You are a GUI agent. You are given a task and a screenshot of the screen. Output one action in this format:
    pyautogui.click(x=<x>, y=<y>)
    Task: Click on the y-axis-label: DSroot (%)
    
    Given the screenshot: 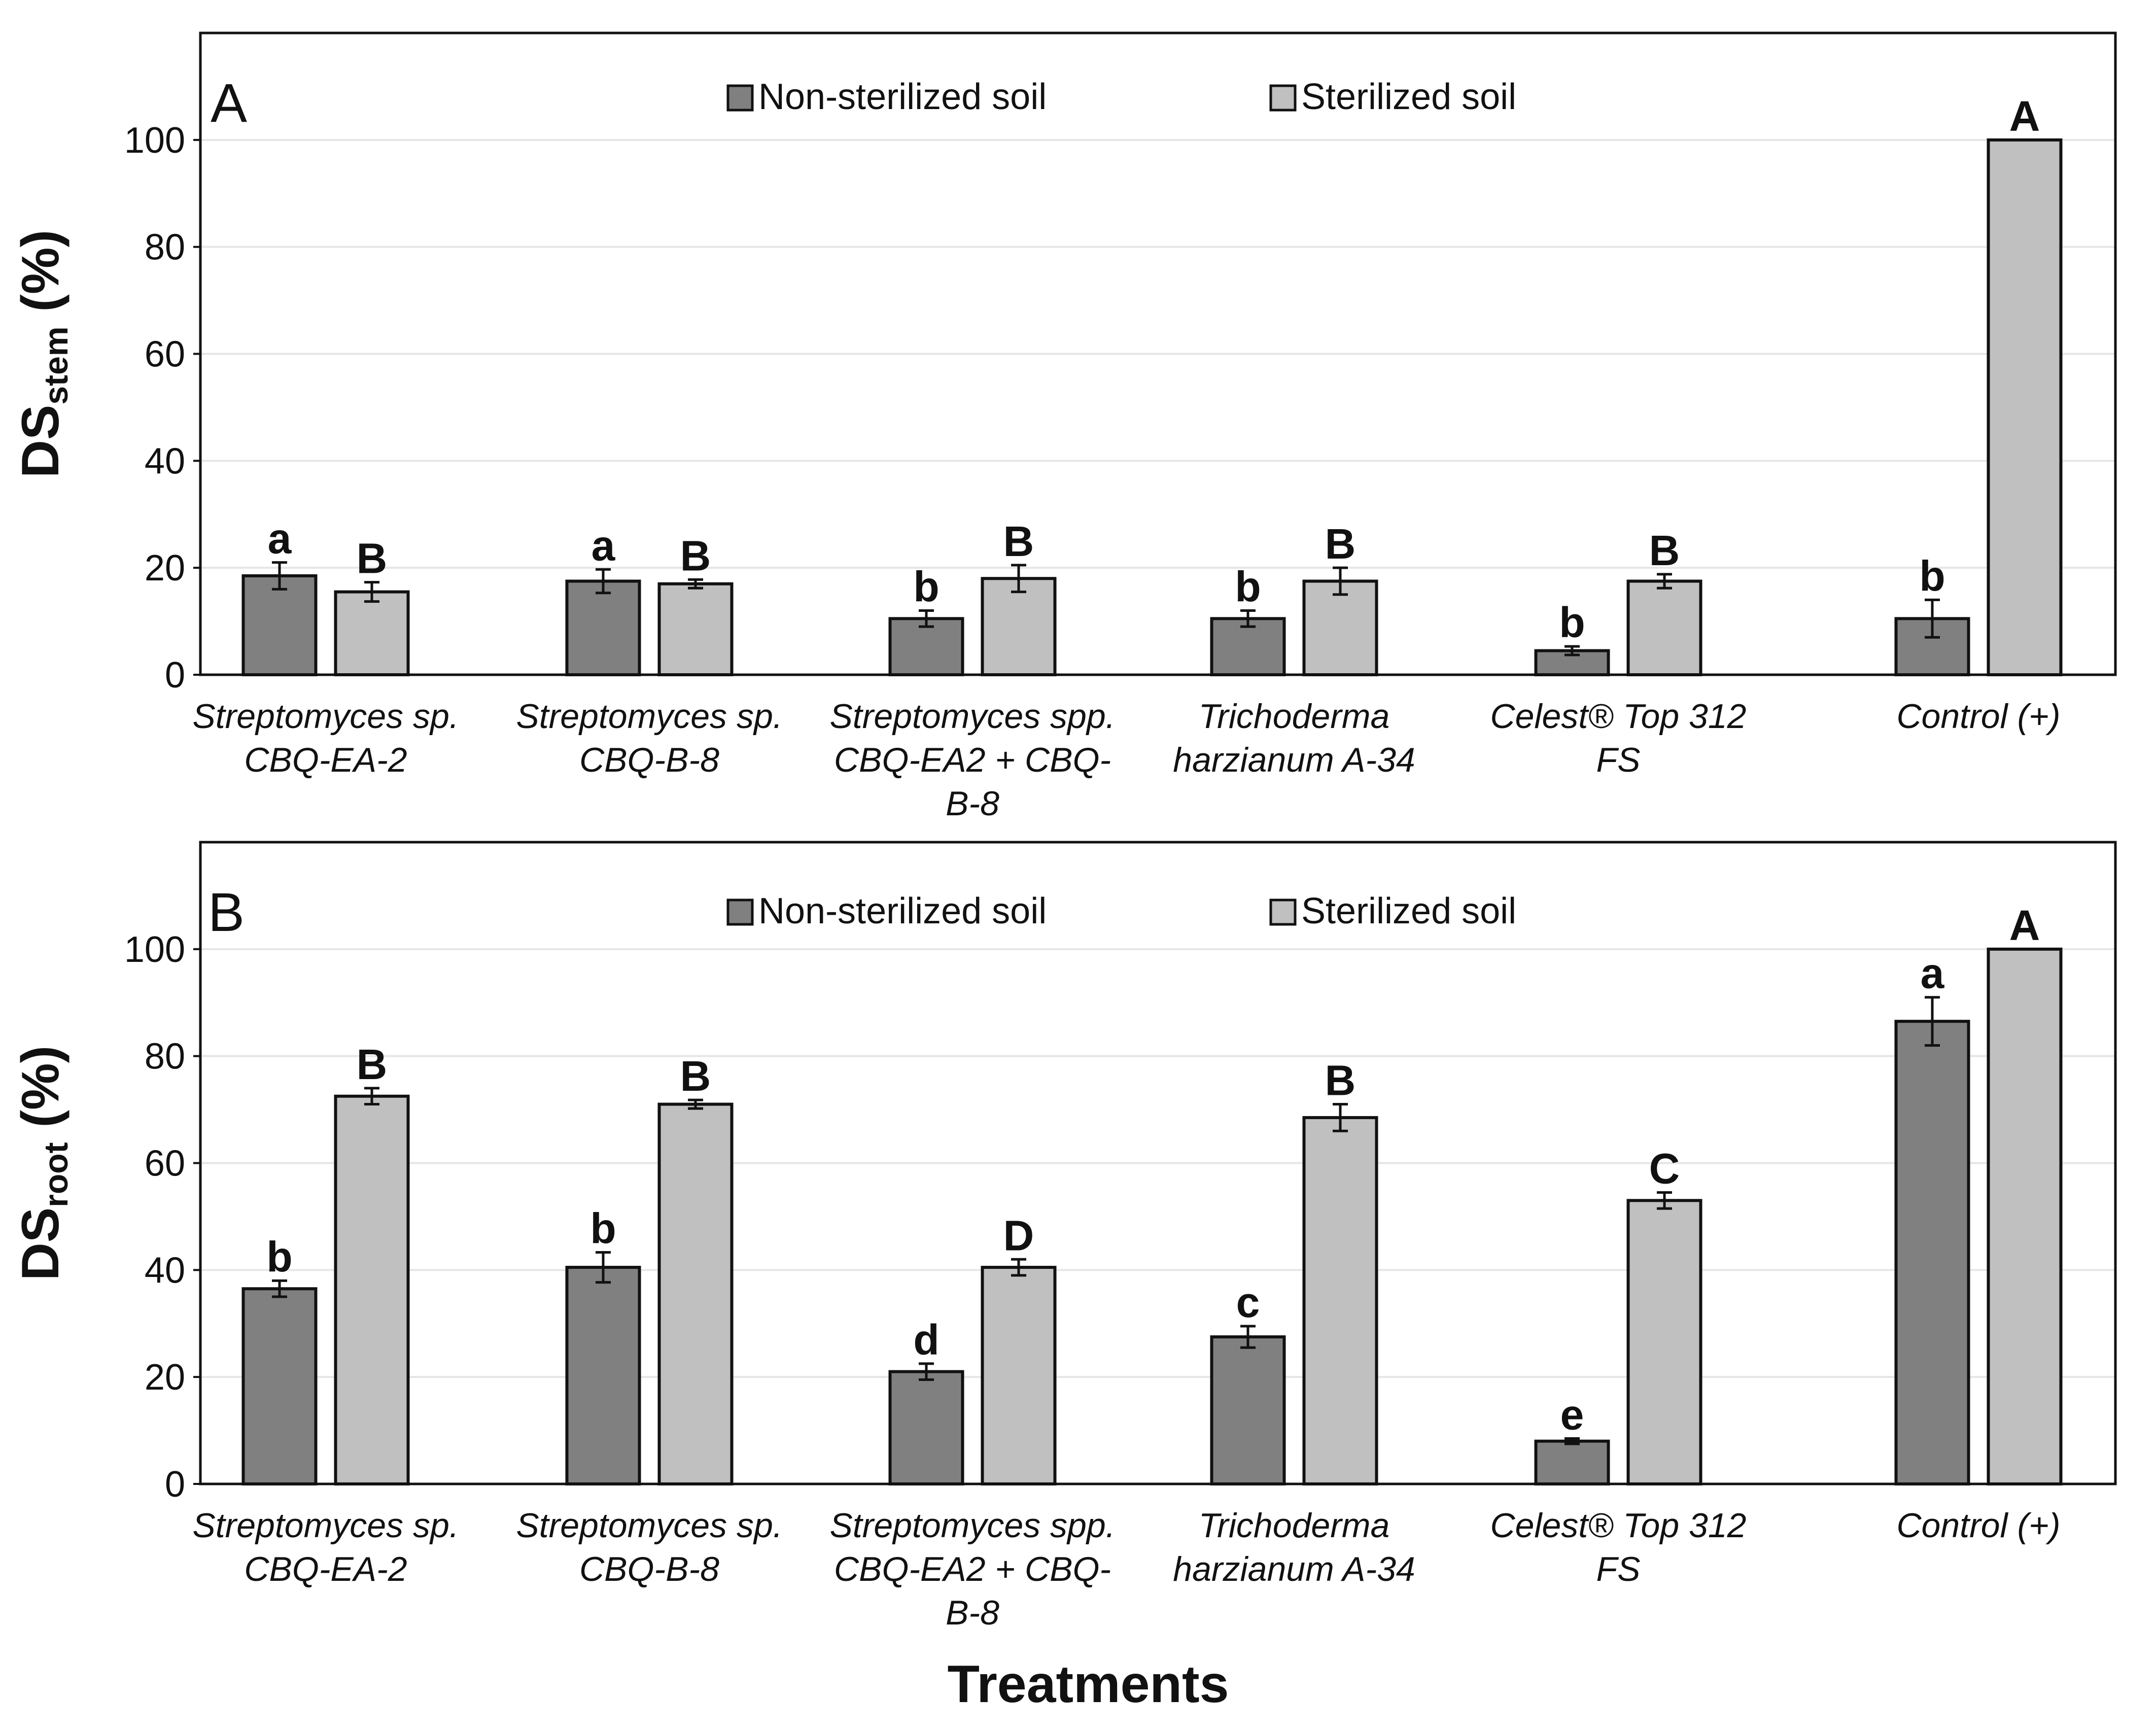 What is the action you would take?
    pyautogui.click(x=43, y=1163)
    